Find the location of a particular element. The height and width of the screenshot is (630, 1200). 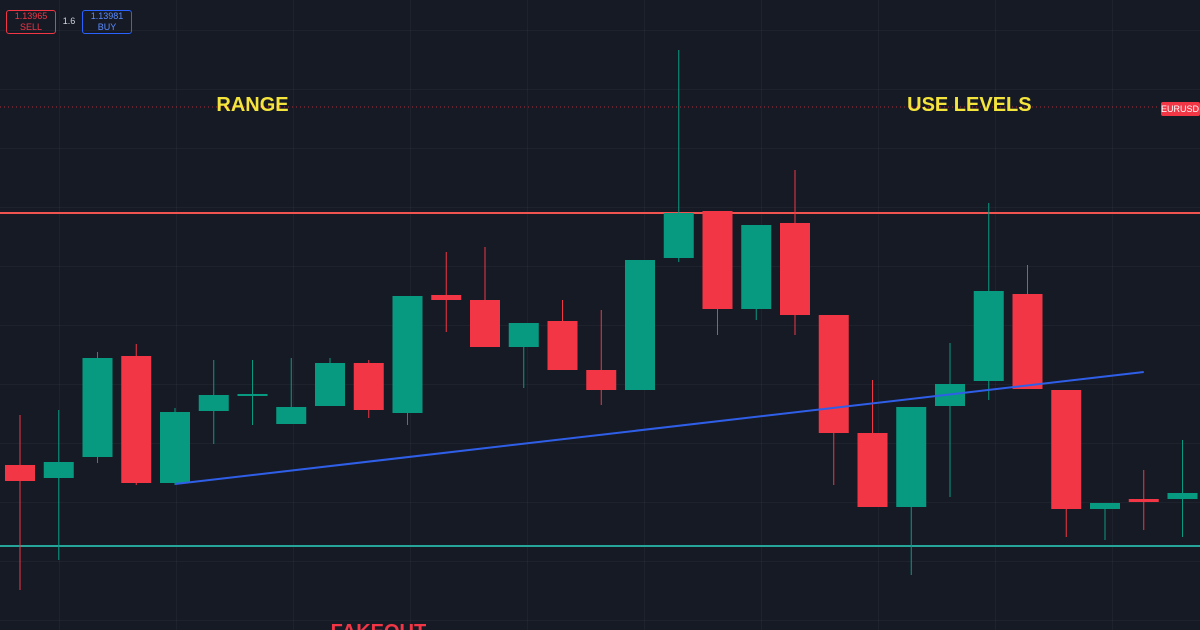

sell-label: SELL is located at coordinates (31, 27).